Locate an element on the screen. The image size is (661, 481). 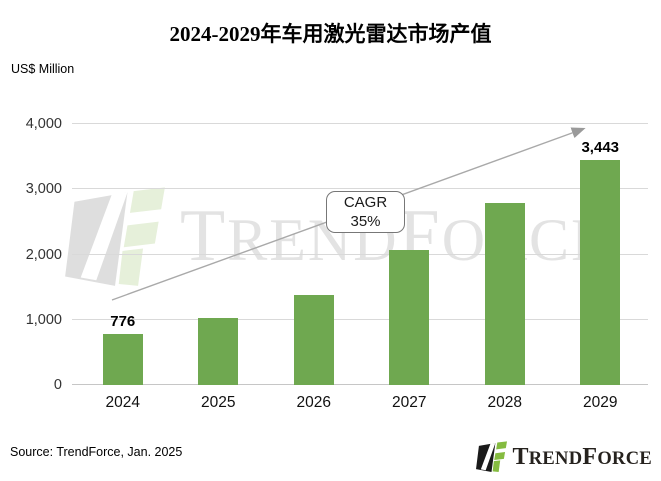
bar-slot-2029: 3,443 is located at coordinates (601, 254).